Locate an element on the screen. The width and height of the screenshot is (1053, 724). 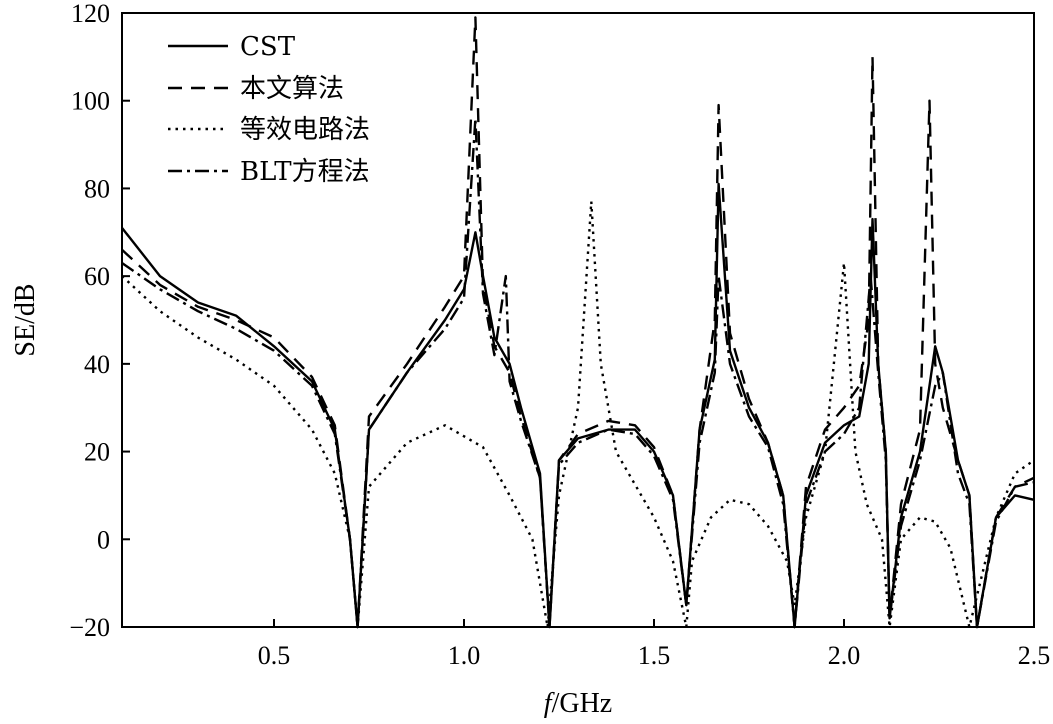
x-axis-label-variable: f is located at coordinates (549, 703).